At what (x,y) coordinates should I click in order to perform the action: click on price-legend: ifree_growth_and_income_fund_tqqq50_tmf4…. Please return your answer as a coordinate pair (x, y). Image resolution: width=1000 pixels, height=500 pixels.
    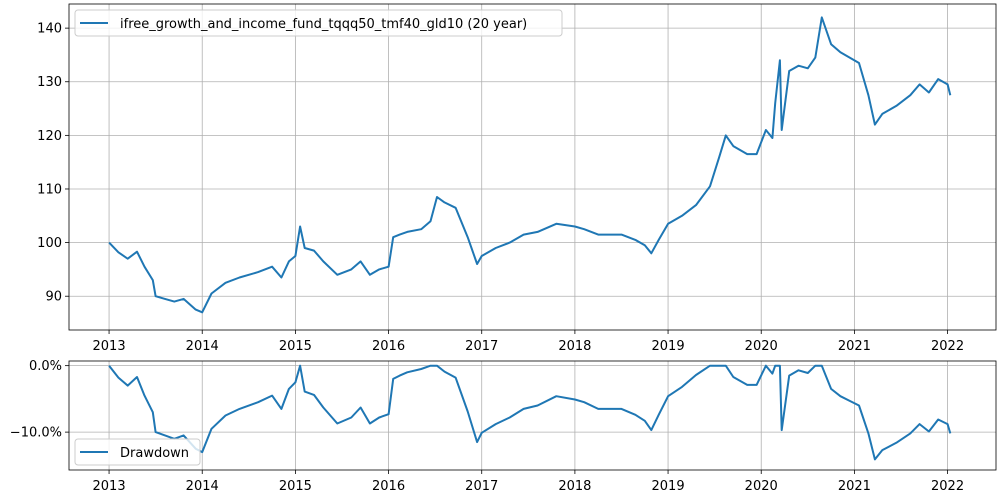
    Looking at the image, I should click on (318, 23).